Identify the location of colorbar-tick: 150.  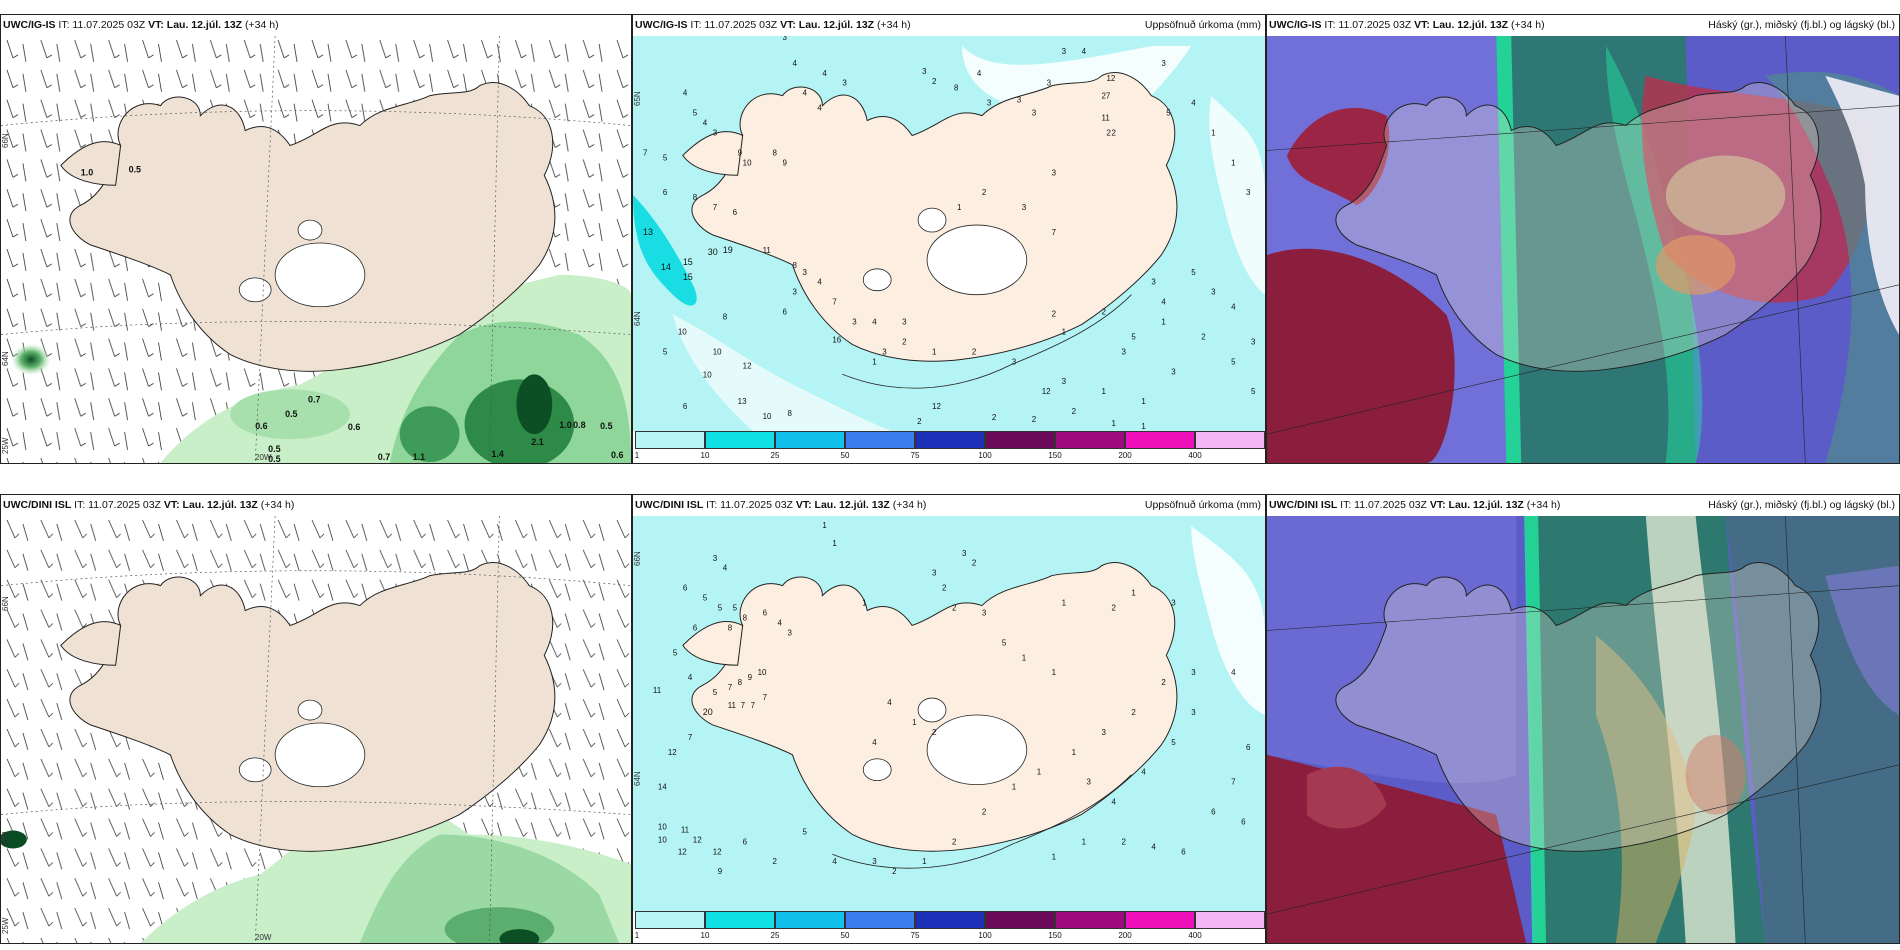
(1055, 935).